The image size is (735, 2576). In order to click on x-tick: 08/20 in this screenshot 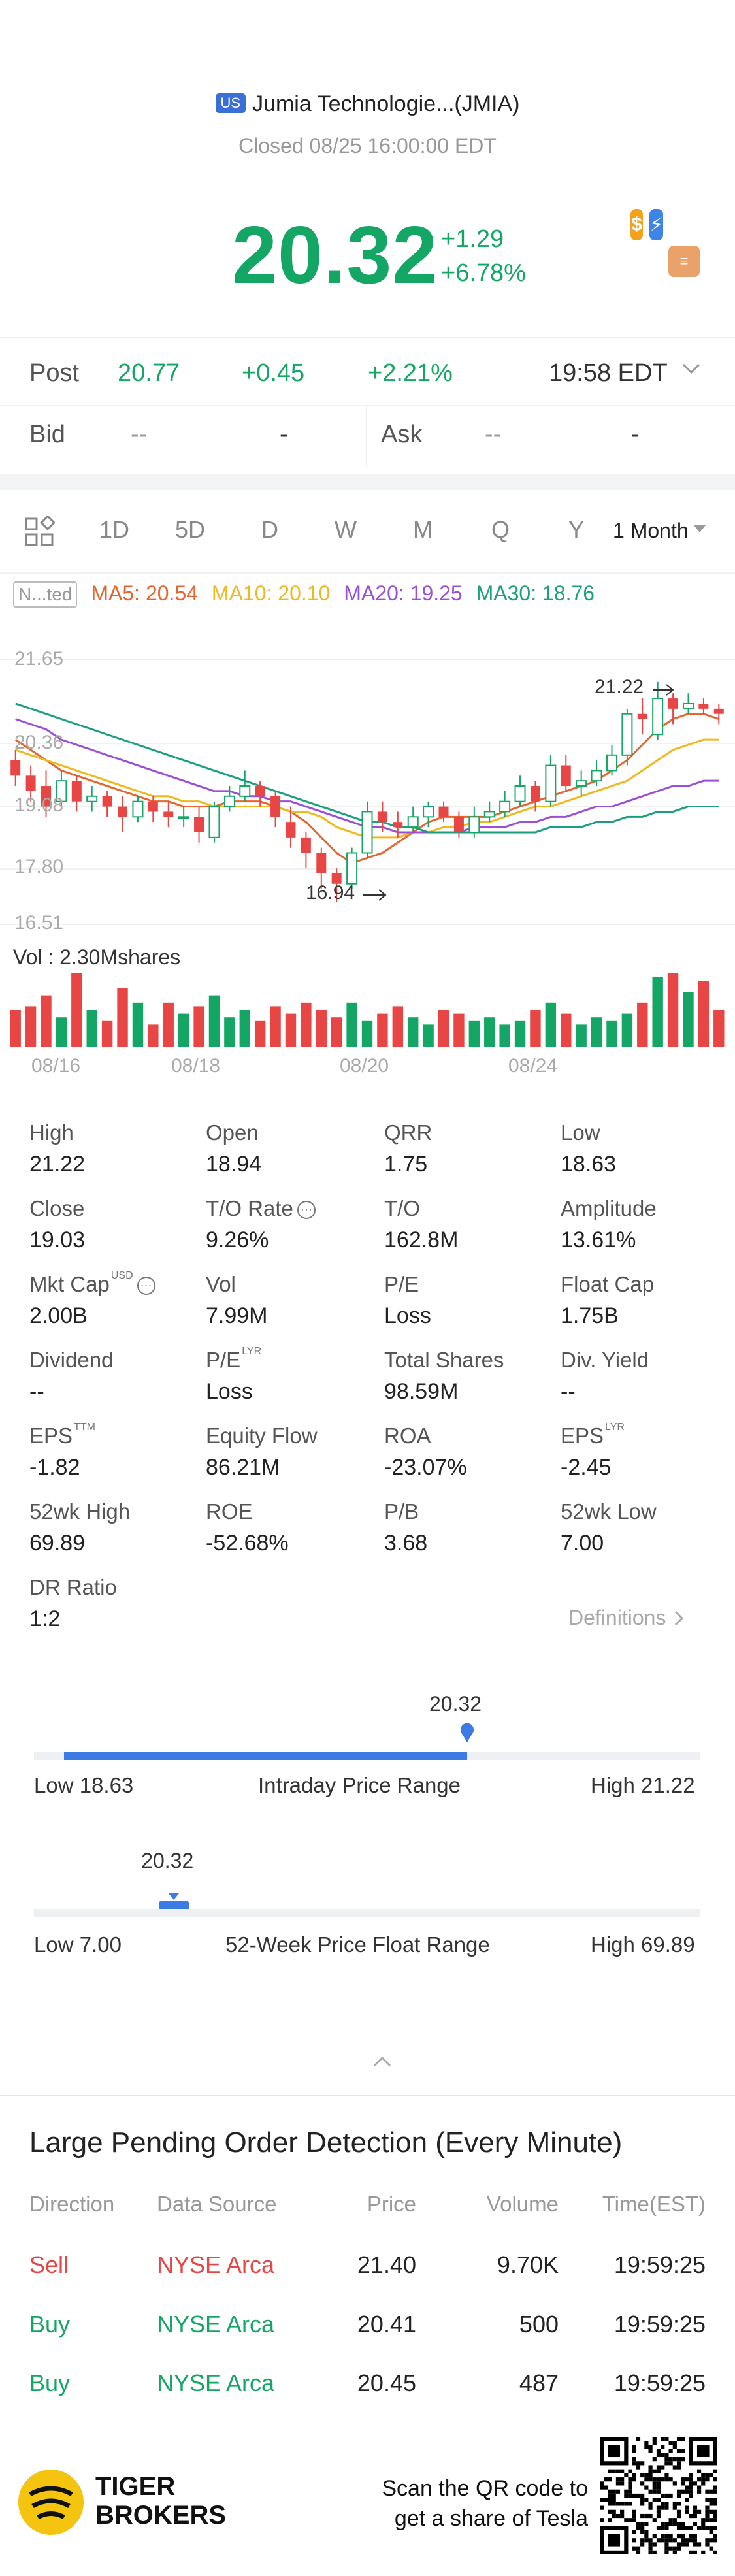, I will do `click(364, 1066)`.